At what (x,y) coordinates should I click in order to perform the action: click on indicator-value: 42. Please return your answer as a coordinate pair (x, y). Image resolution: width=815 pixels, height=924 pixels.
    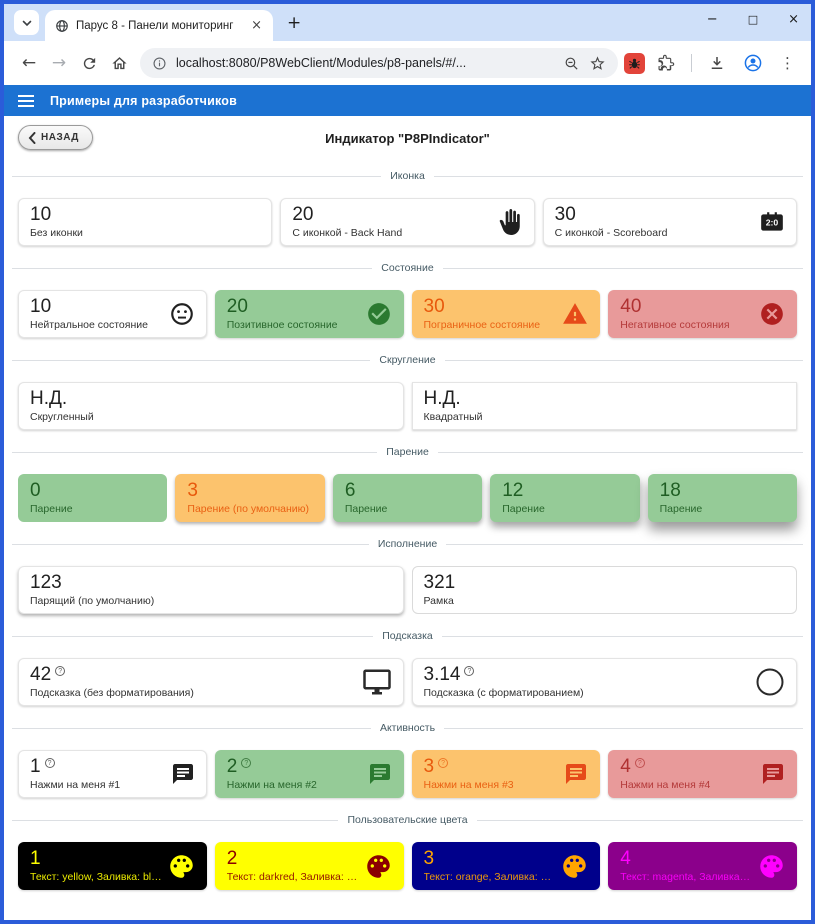
    Looking at the image, I should click on (41, 674).